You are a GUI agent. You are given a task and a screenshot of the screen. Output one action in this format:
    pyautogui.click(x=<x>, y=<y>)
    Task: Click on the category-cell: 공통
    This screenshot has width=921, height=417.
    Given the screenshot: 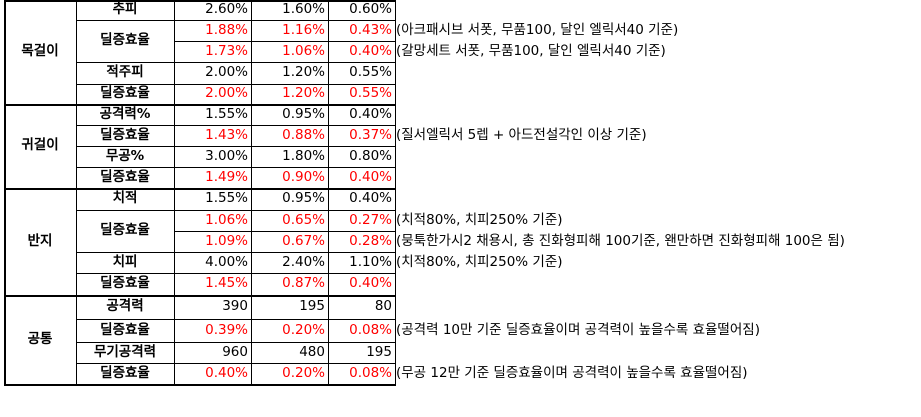 What is the action you would take?
    pyautogui.click(x=40, y=338)
    